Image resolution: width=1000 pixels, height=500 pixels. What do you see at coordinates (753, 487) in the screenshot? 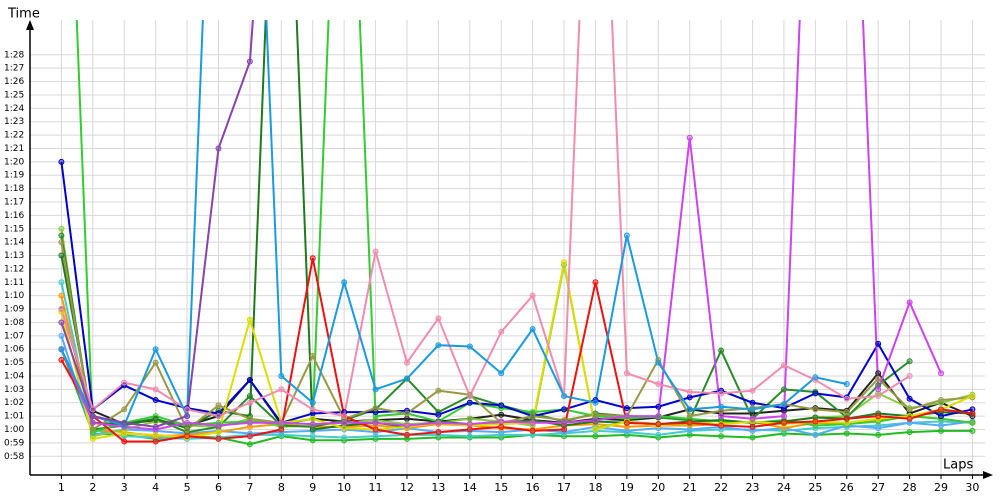
I see `x-tick-label: 23` at bounding box center [753, 487].